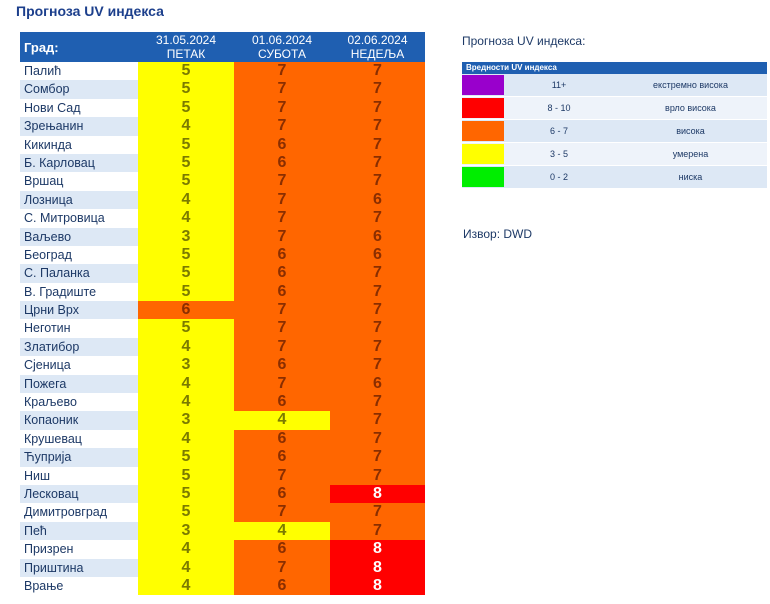  Describe the element at coordinates (90, 11) in the screenshot. I see `page-title: Прогноза UV индекса` at that location.